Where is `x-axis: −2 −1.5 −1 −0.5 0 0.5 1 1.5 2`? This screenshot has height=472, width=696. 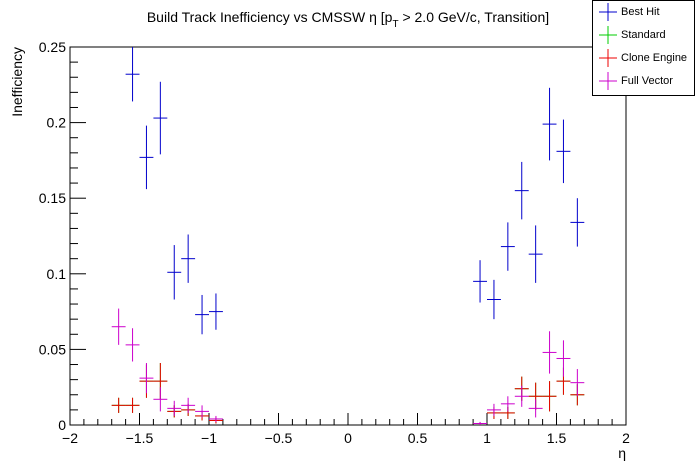
x-axis: −2 −1.5 −1 −0.5 0 0.5 1 1.5 2 is located at coordinates (346, 429).